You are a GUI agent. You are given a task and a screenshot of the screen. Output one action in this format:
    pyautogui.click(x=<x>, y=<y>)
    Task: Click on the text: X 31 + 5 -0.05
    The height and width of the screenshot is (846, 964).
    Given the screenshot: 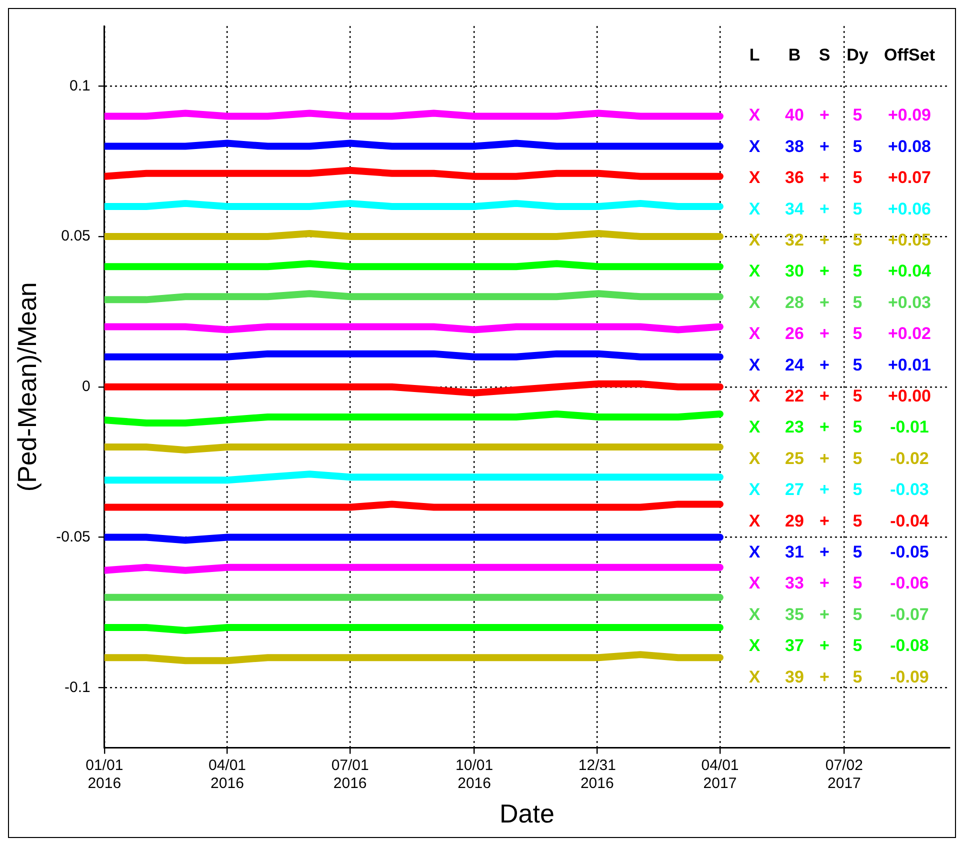 What is the action you would take?
    pyautogui.click(x=838, y=552)
    